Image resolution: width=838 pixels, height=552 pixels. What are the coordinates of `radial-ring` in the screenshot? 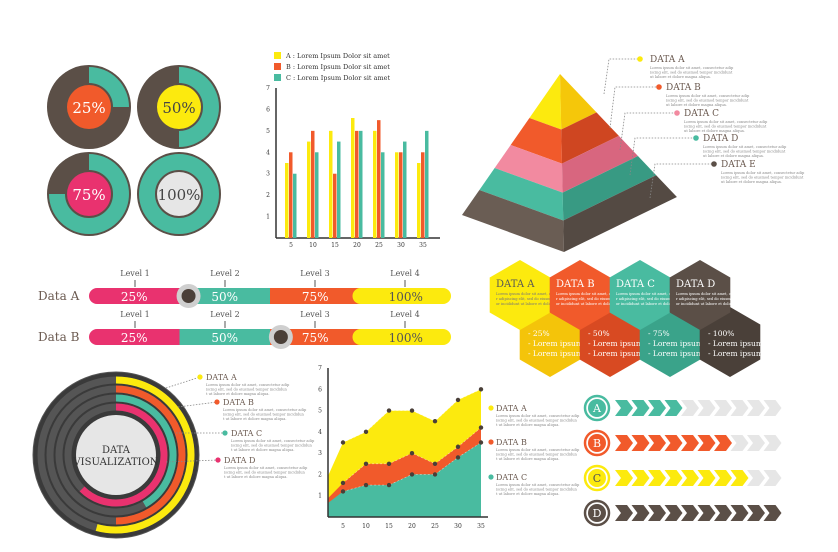 It's located at (116, 455).